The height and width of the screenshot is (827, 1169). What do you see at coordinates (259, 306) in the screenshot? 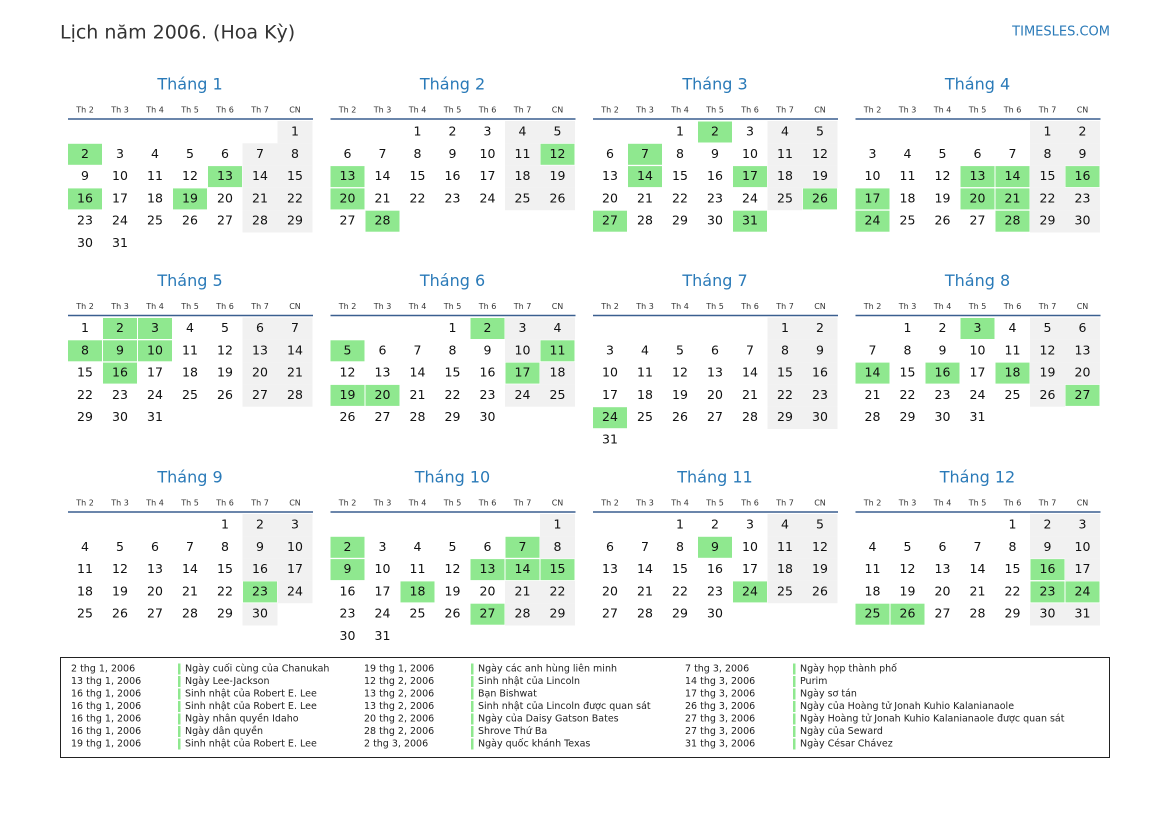
I see `weekday-label: Th 7` at bounding box center [259, 306].